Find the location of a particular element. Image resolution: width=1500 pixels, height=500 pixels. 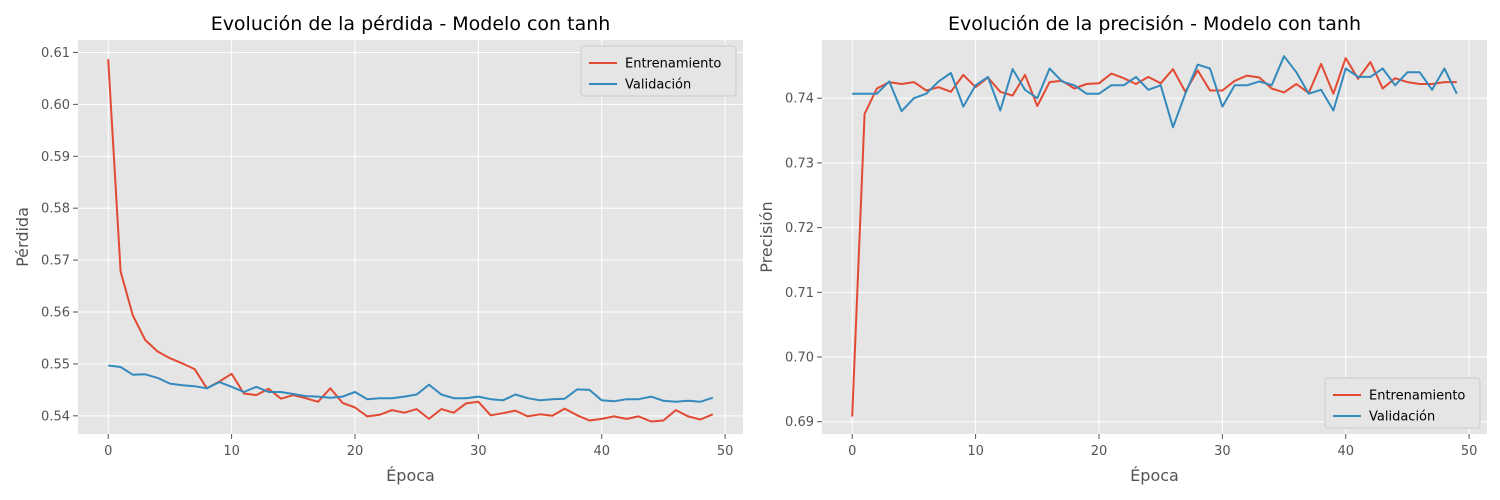

accuracy-y-tick-label: 0.69 is located at coordinates (799, 422).